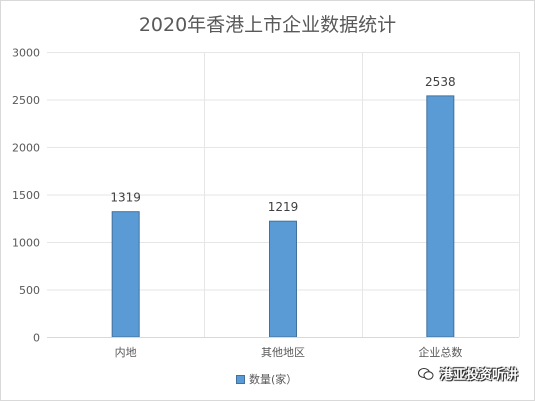  Describe the element at coordinates (267, 25) in the screenshot. I see `chart-title: 2020年香港上市企业数据统计` at that location.